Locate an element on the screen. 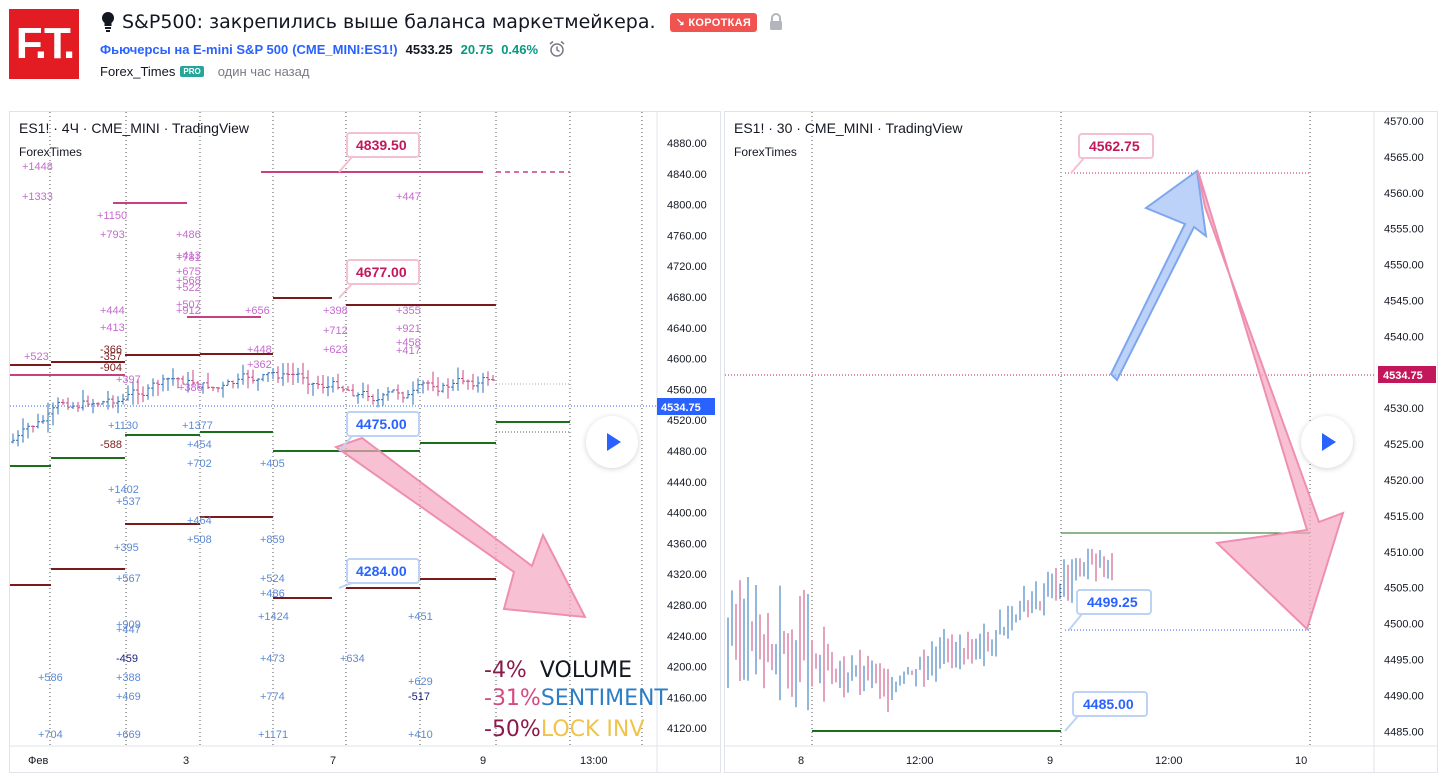 The height and width of the screenshot is (776, 1441). price-callout-text: 4499.25 is located at coordinates (1112, 602).